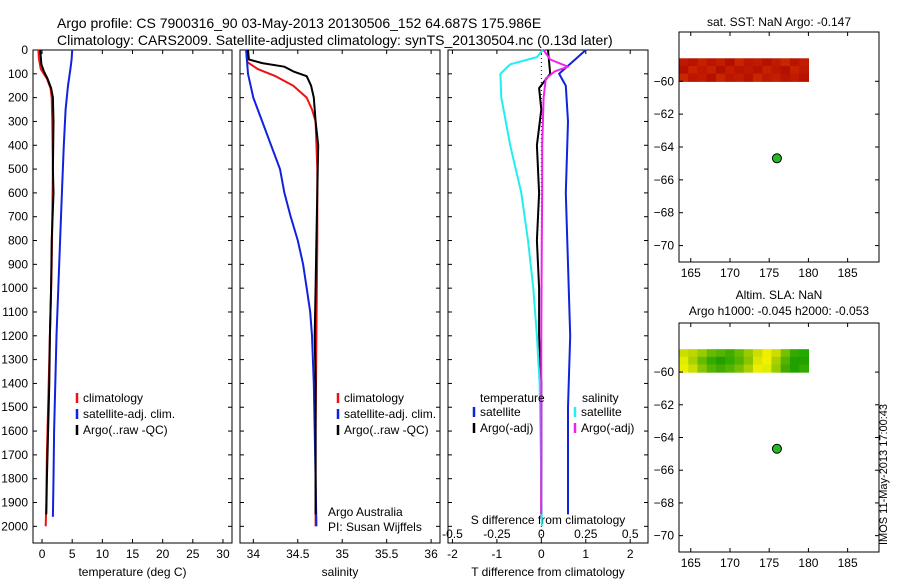  Describe the element at coordinates (42, 554) in the screenshot. I see `temperature-xtick-label: 0` at that location.